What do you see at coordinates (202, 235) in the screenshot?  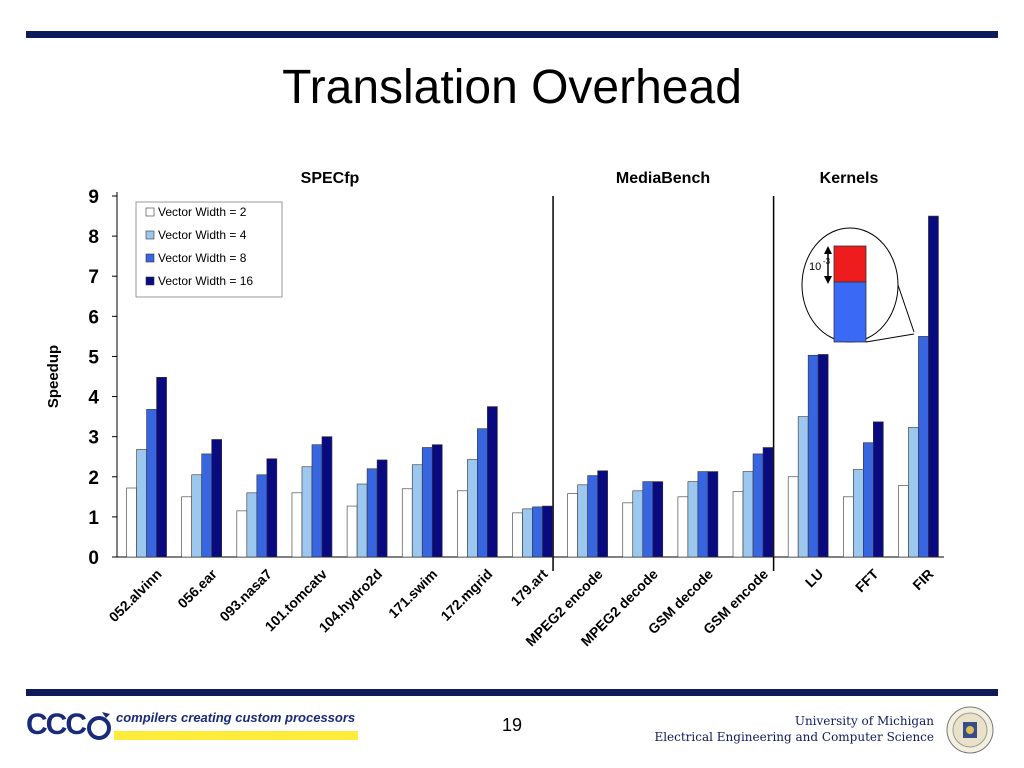 I see `legend-label: Vector Width = 4` at bounding box center [202, 235].